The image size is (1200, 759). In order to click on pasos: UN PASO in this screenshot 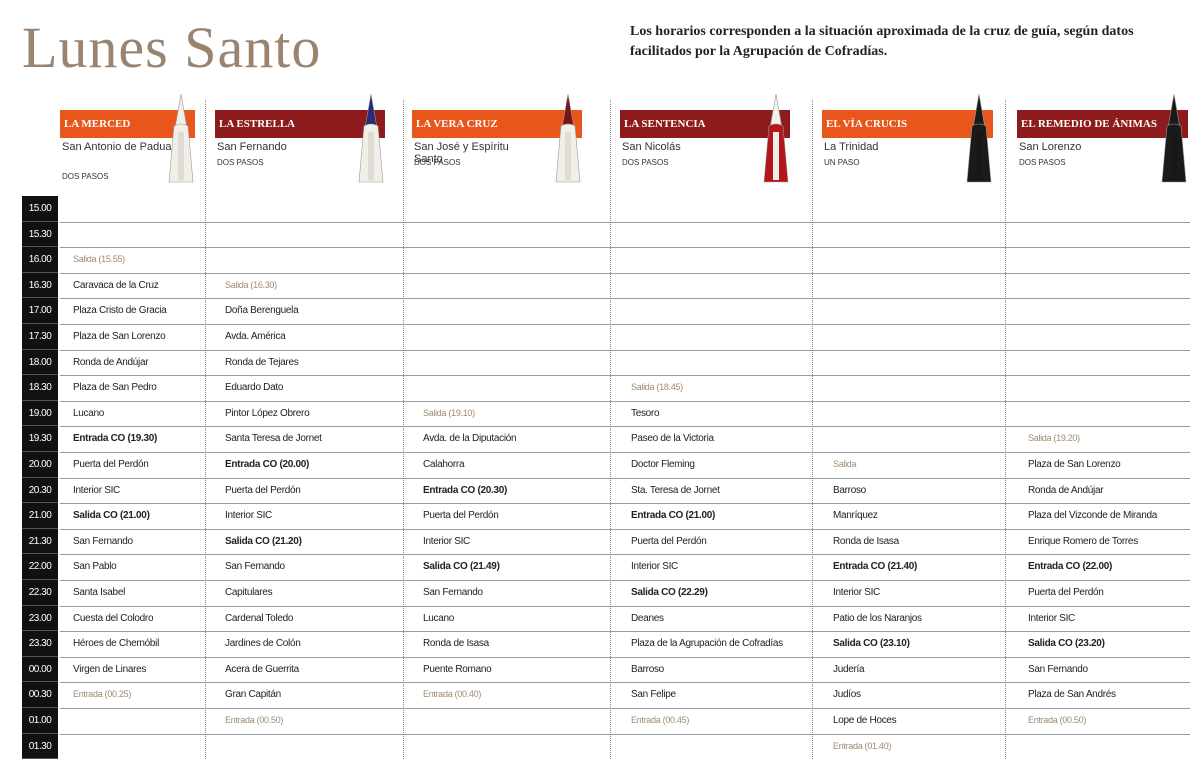, I will do `click(842, 162)`.